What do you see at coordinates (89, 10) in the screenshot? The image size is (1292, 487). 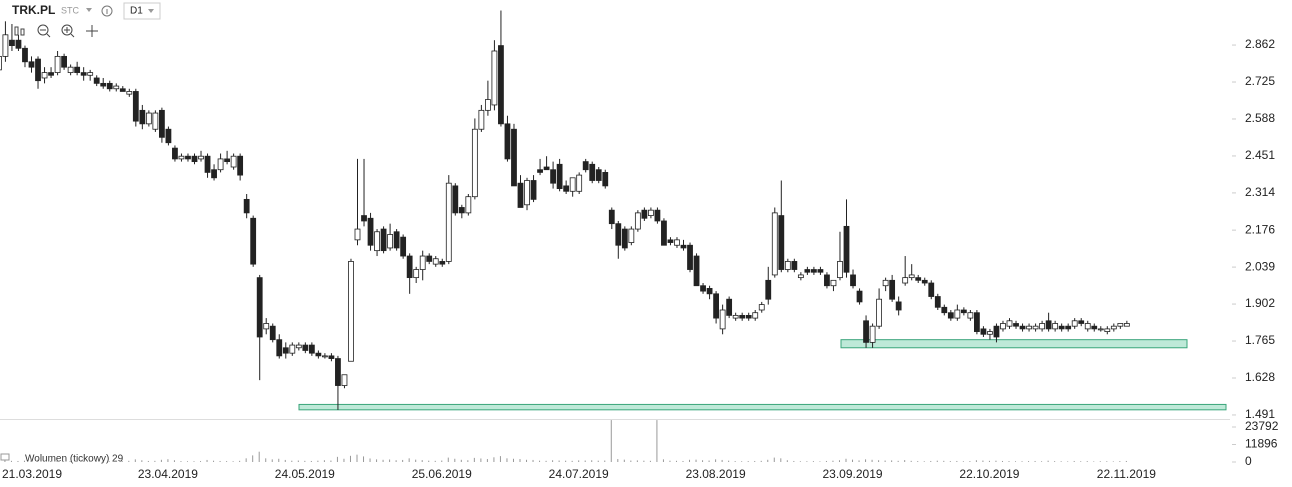 I see `dropdown-arrow` at bounding box center [89, 10].